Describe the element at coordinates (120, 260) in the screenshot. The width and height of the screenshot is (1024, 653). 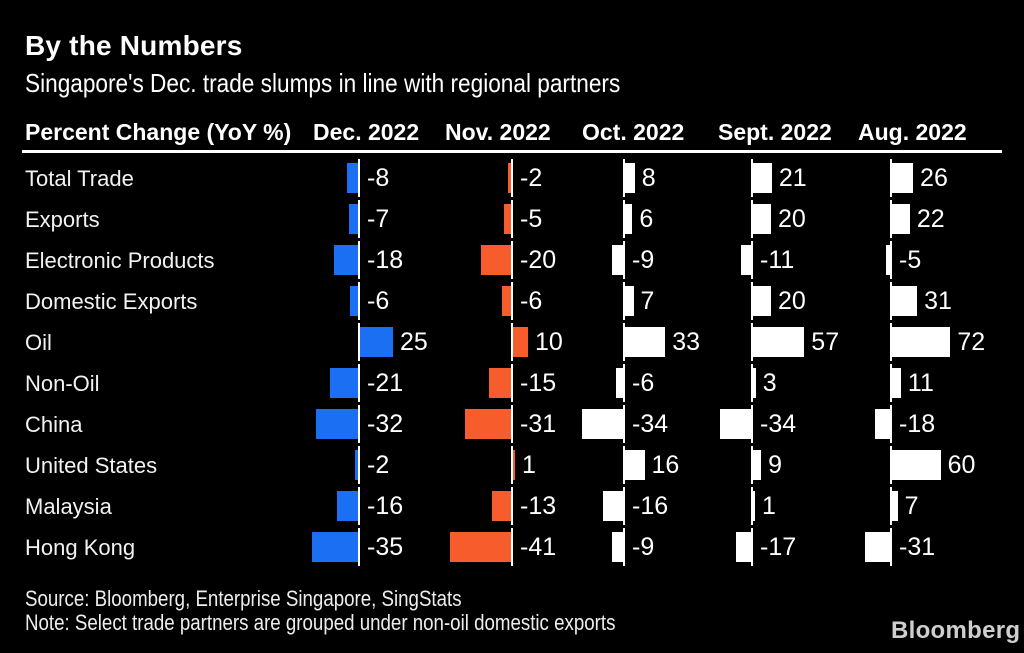
I see `row-label-electronic-products: Electronic Products` at that location.